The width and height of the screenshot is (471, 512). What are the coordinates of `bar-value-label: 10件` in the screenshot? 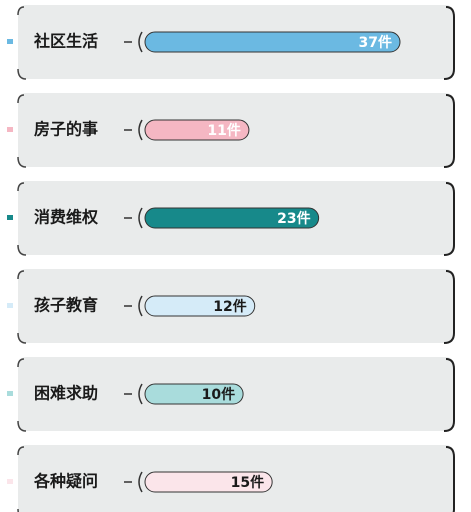 It's located at (218, 394).